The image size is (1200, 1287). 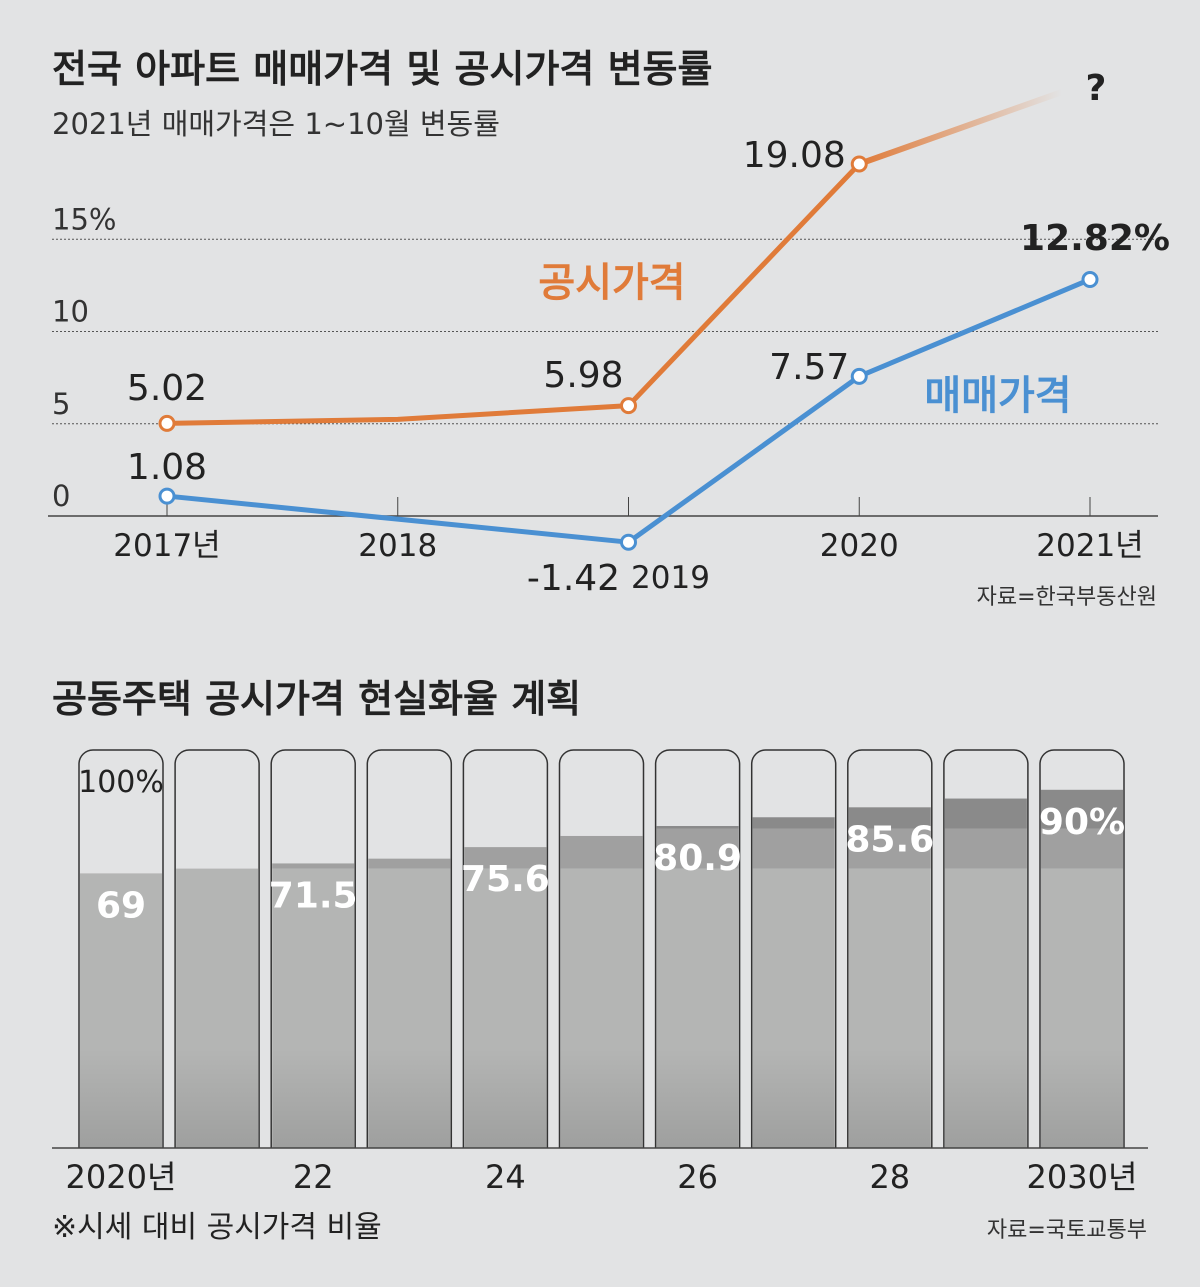 What do you see at coordinates (859, 546) in the screenshot?
I see `x-tick-label: 2020` at bounding box center [859, 546].